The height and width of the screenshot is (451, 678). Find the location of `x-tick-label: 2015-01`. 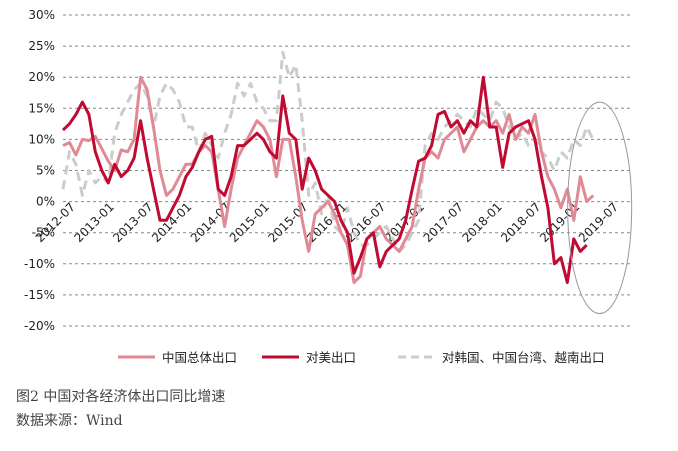

x-tick-label: 2015-01 is located at coordinates (249, 222).